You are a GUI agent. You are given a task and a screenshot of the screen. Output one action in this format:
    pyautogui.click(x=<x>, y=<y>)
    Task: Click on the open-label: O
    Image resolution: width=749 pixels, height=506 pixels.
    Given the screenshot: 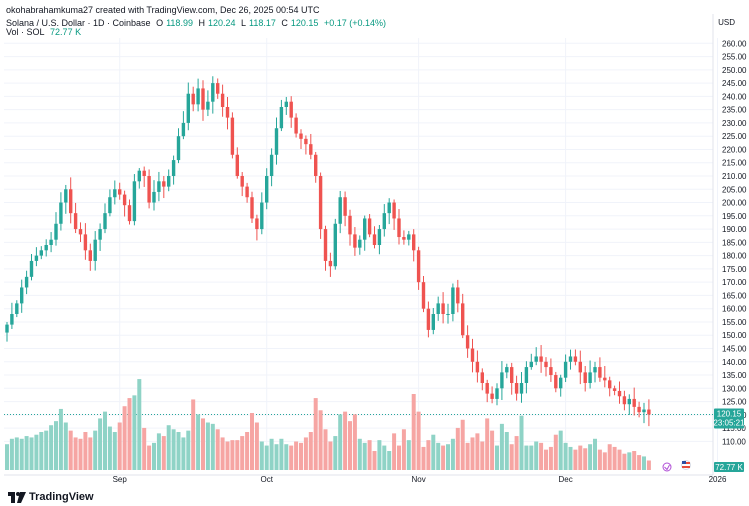 What is the action you would take?
    pyautogui.click(x=160, y=23)
    